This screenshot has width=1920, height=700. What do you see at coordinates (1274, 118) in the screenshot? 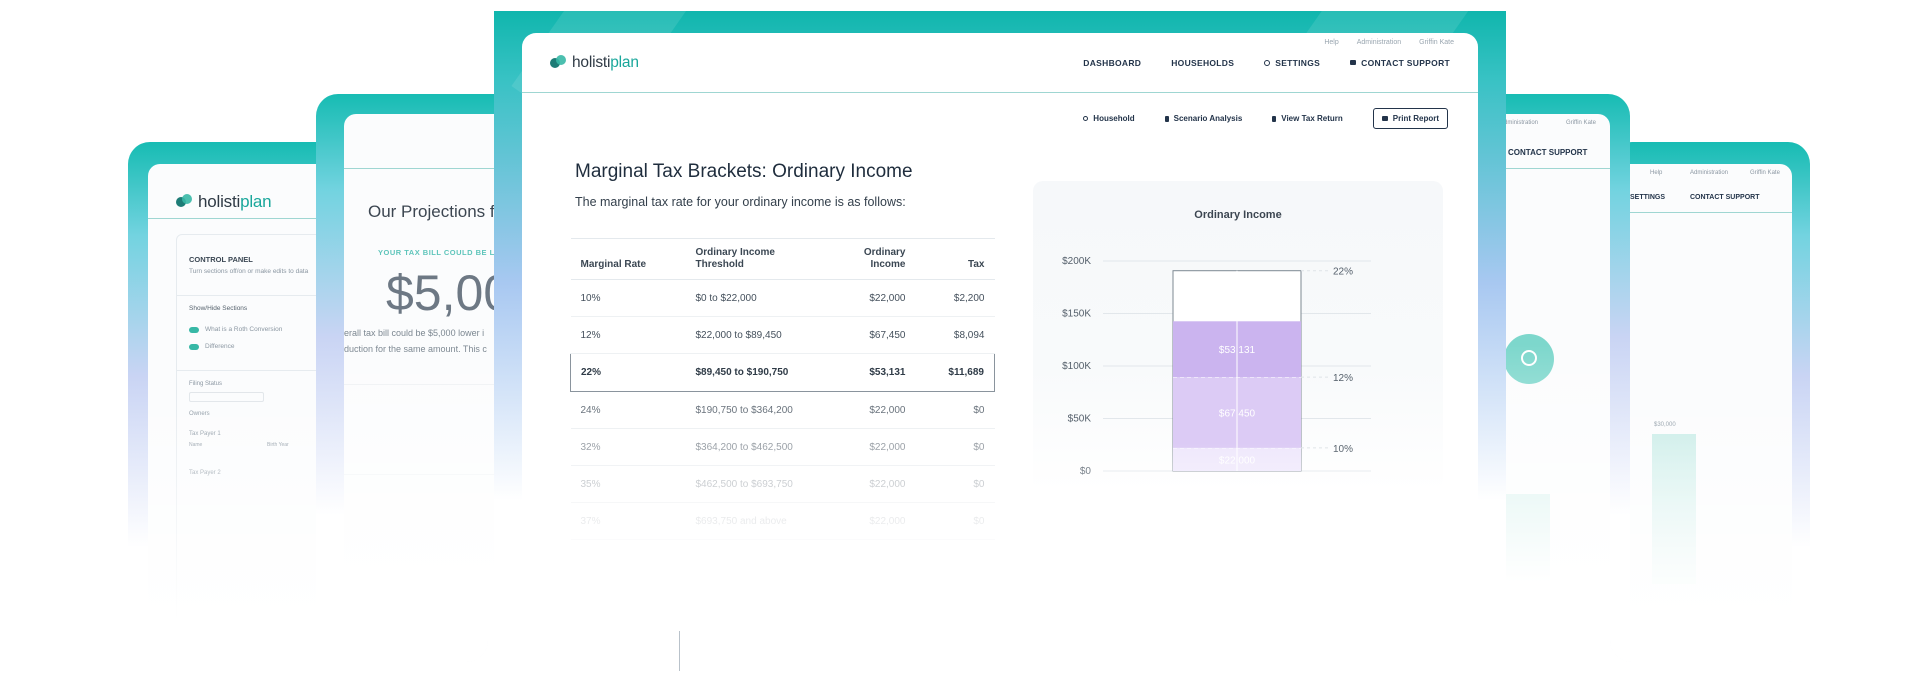
I see `file-icon` at bounding box center [1274, 118].